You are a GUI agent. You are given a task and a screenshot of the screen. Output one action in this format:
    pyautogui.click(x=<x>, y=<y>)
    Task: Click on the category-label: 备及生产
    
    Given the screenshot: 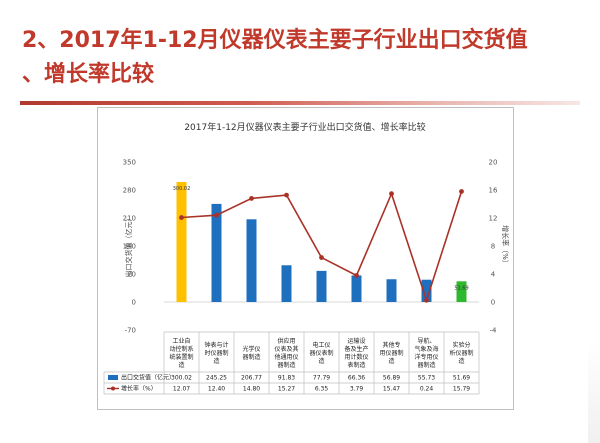 What is the action you would take?
    pyautogui.click(x=356, y=349)
    